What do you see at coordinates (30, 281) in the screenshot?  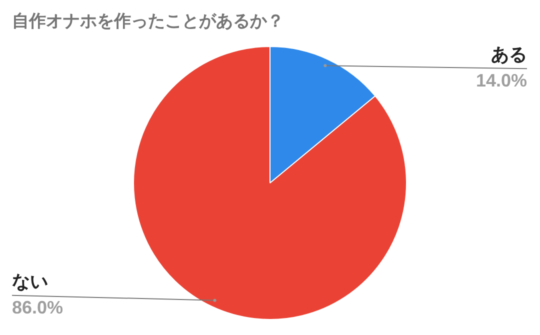 I see `slice-label: ない` at bounding box center [30, 281].